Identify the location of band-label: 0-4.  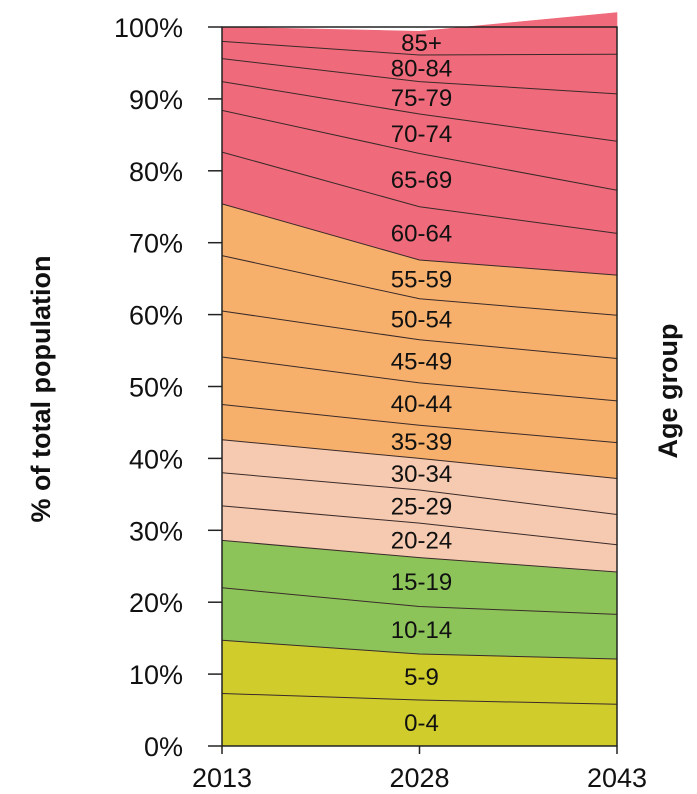
(421, 723).